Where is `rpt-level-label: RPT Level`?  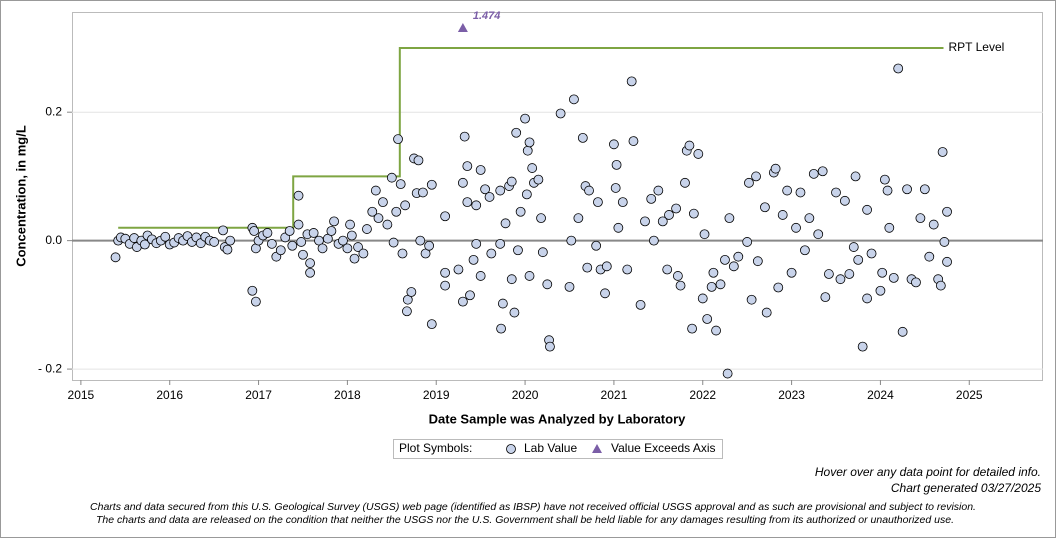
rpt-level-label: RPT Level is located at coordinates (977, 47).